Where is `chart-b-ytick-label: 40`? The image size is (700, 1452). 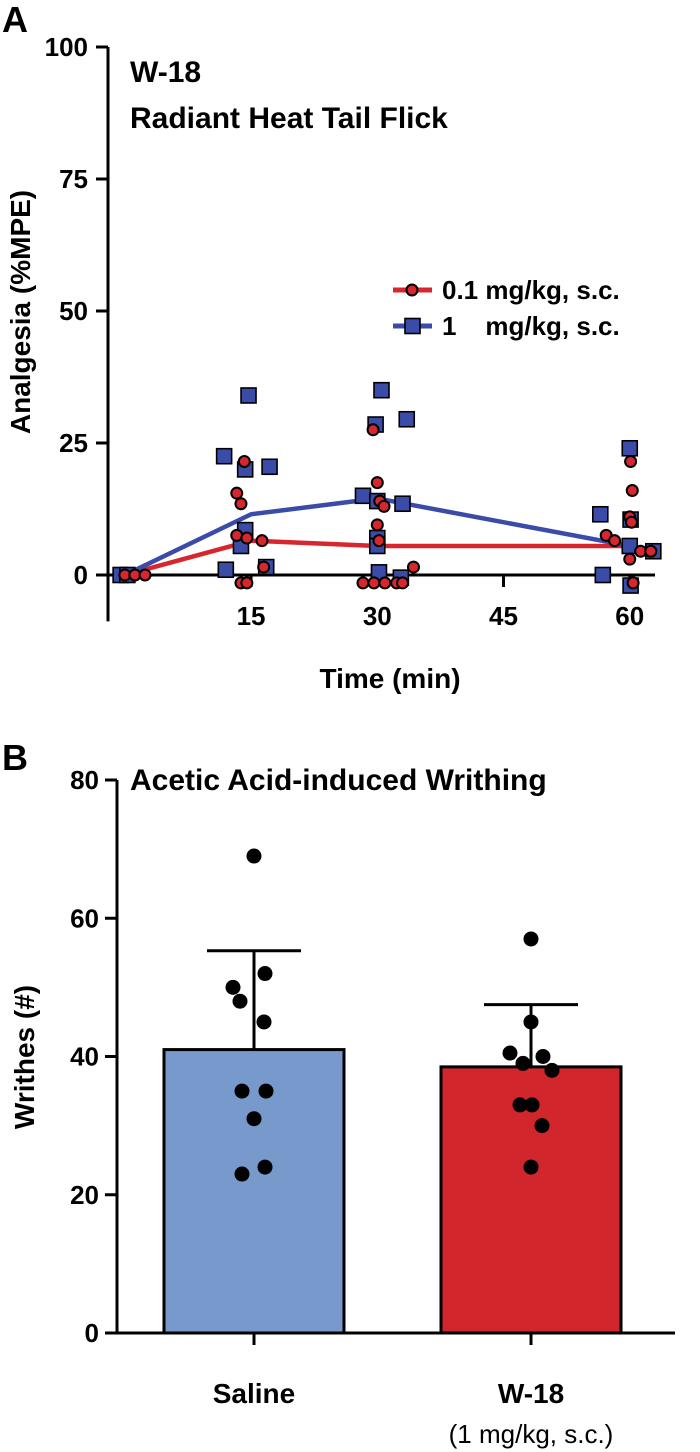 chart-b-ytick-label: 40 is located at coordinates (84, 1057).